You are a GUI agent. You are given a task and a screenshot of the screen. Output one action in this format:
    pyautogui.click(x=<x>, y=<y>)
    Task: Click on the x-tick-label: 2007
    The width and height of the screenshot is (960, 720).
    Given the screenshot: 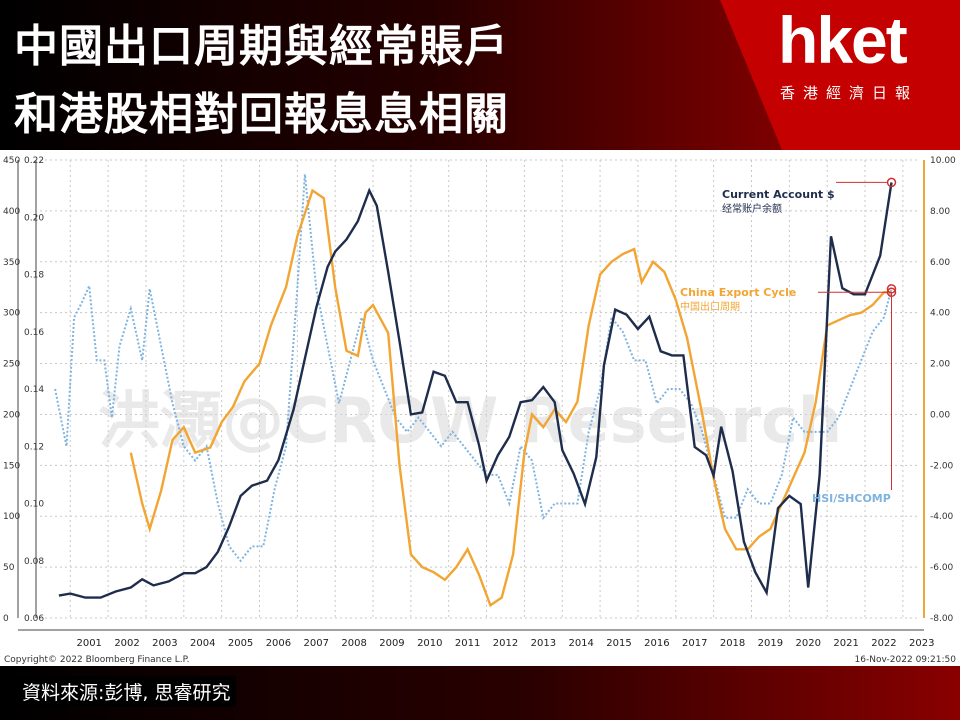 What is the action you would take?
    pyautogui.click(x=316, y=643)
    